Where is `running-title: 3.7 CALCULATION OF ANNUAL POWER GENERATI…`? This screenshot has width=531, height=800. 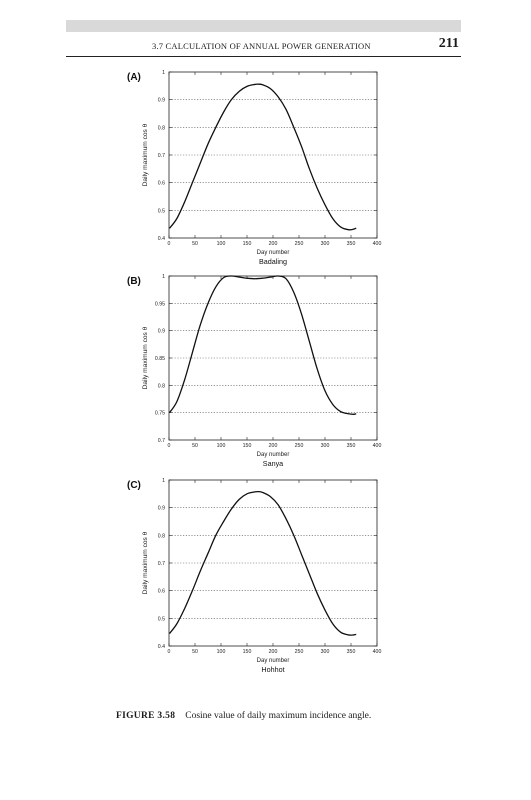 running-title: 3.7 CALCULATION OF ANNUAL POWER GENERATI… is located at coordinates (261, 46).